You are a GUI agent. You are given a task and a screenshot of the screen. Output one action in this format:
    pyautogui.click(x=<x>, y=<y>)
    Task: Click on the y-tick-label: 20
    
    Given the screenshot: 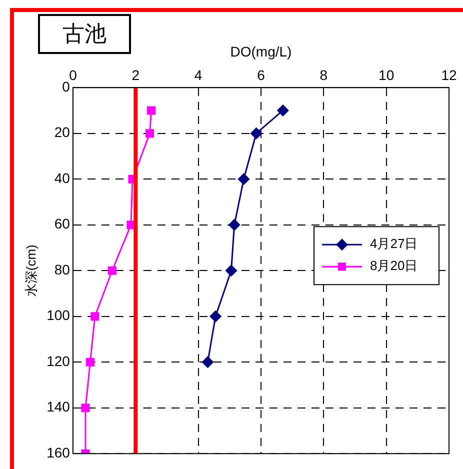 What is the action you would take?
    pyautogui.click(x=62, y=132)
    